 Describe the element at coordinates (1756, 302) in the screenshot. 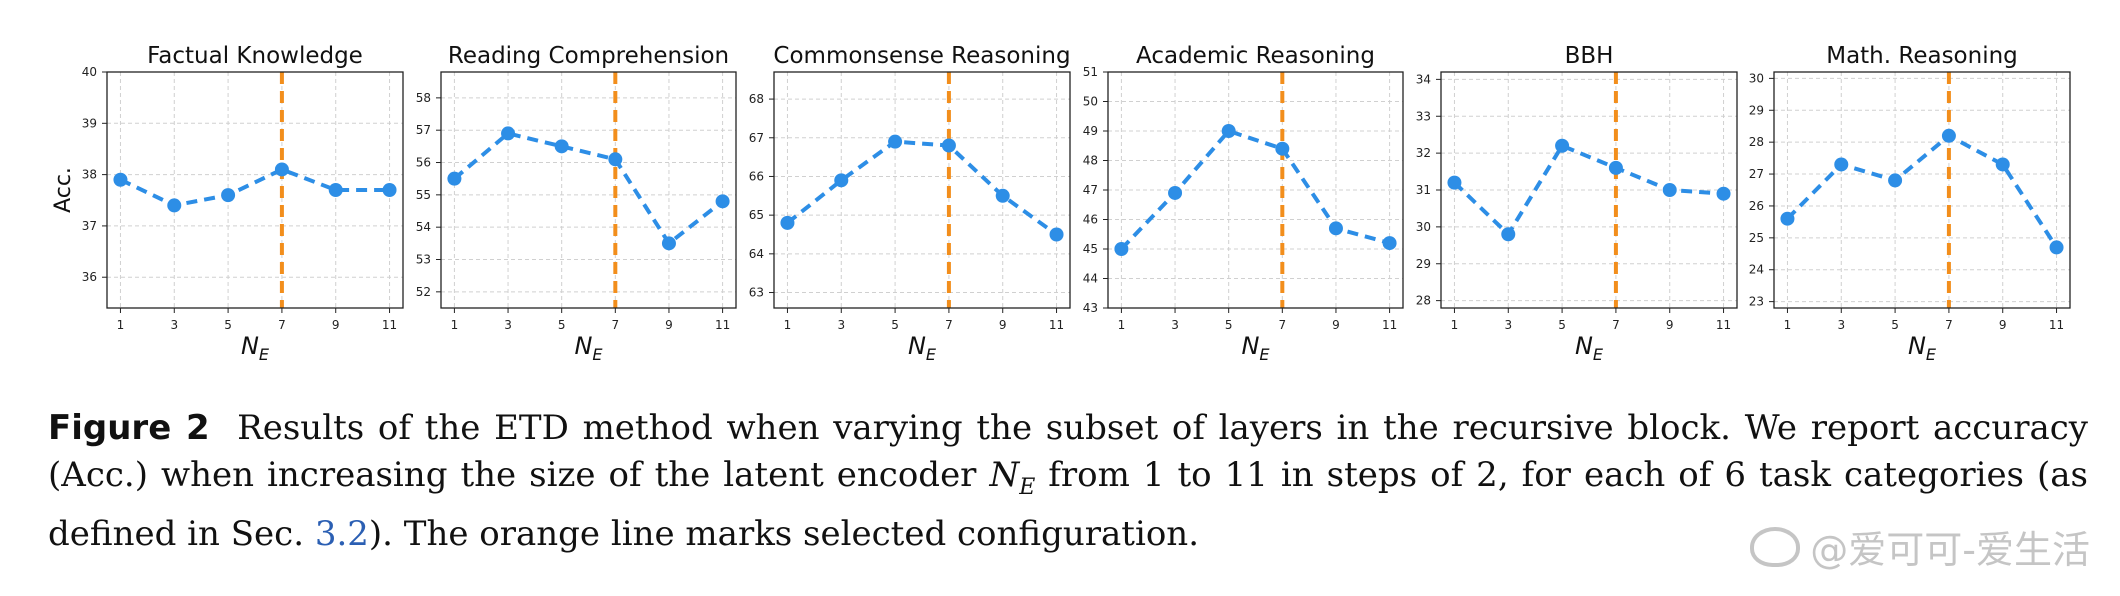

I see `y-tick-label: 23` at that location.